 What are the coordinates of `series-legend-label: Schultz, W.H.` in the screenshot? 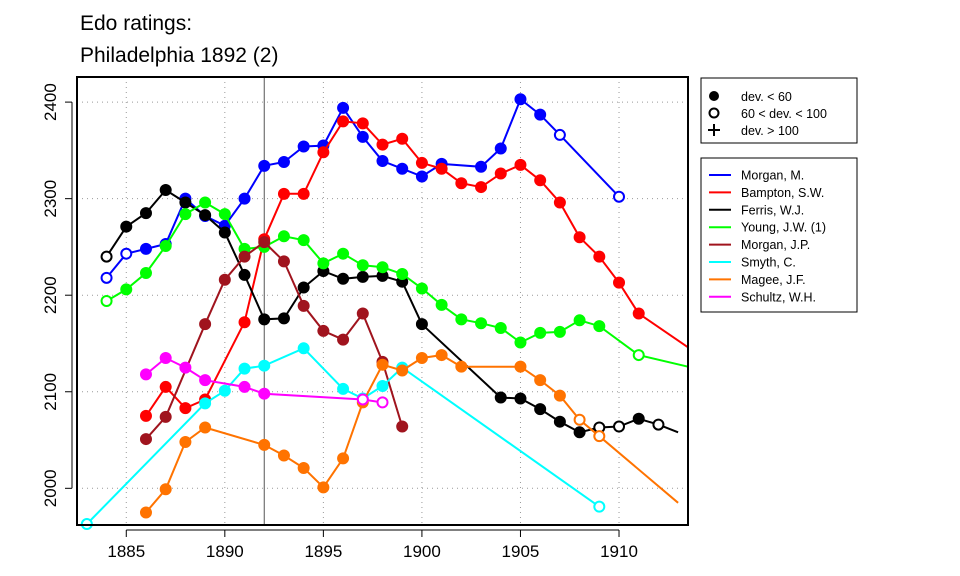 It's located at (778, 297).